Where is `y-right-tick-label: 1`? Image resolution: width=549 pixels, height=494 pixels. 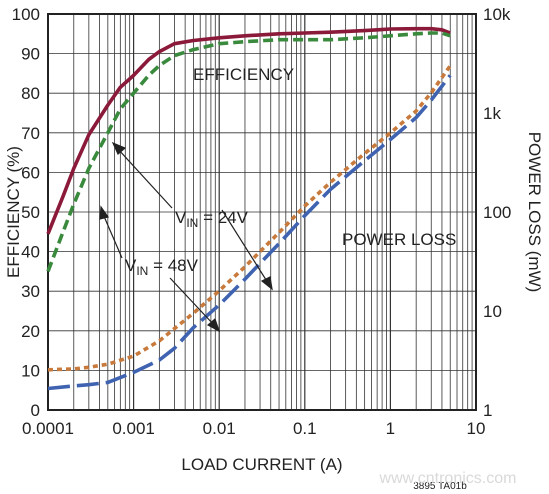
y-right-tick-label: 1 is located at coordinates (487, 410).